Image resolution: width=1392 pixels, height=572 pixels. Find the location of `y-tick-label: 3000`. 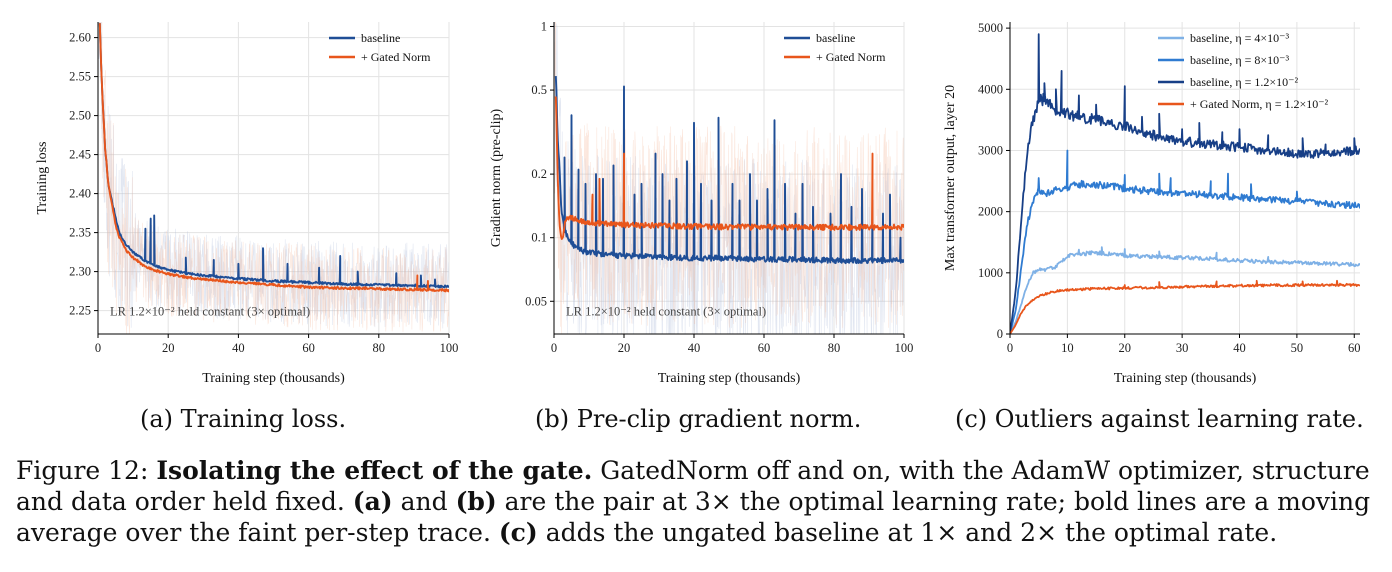

y-tick-label: 3000 is located at coordinates (990, 150).